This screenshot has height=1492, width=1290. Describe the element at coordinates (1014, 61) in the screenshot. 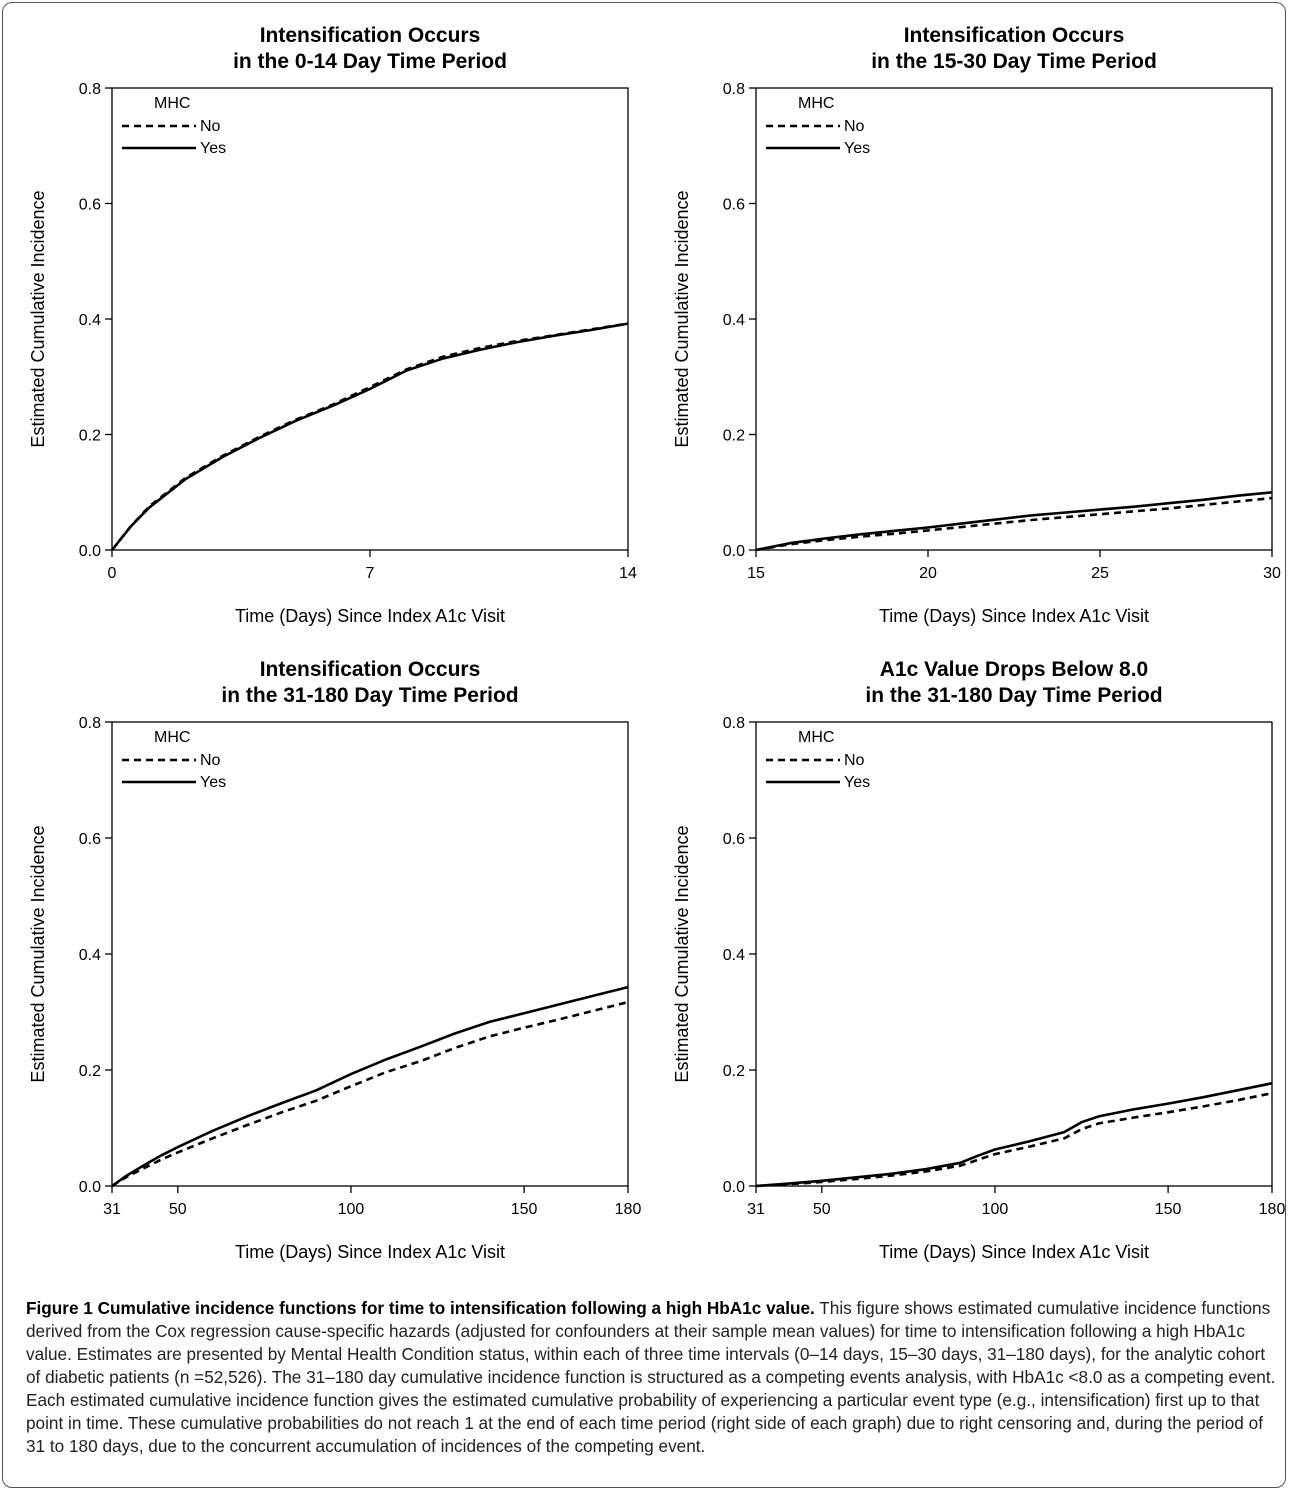

I see `chart-title-line2: in the 15-30 Day Time Period` at that location.